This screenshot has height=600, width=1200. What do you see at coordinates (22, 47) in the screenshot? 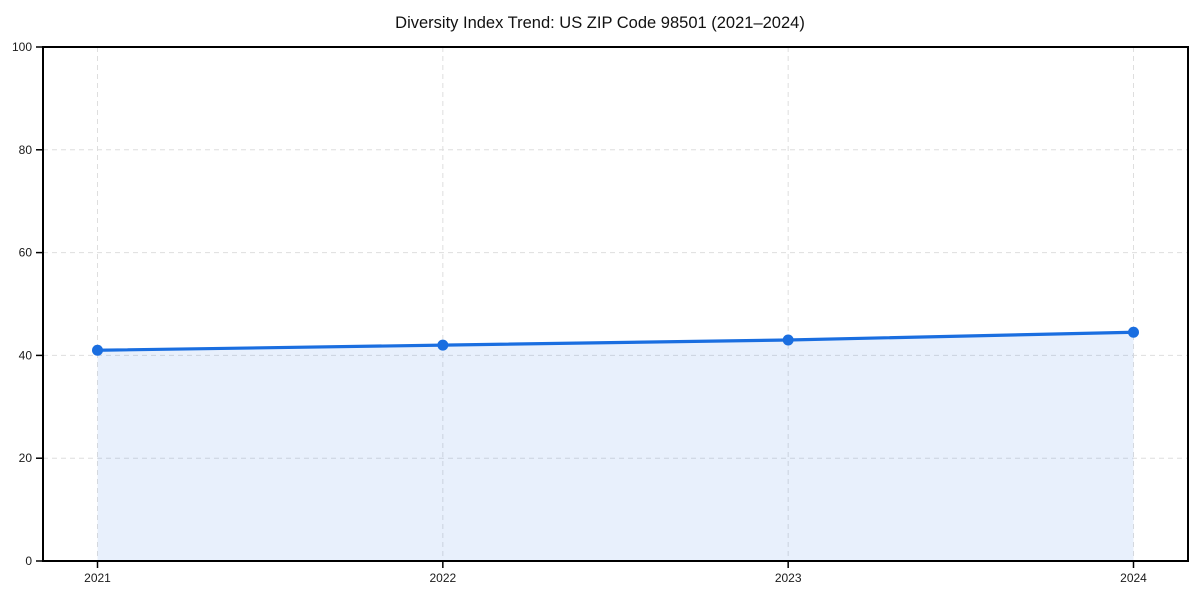
I see `y-tick-label: 100` at bounding box center [22, 47].